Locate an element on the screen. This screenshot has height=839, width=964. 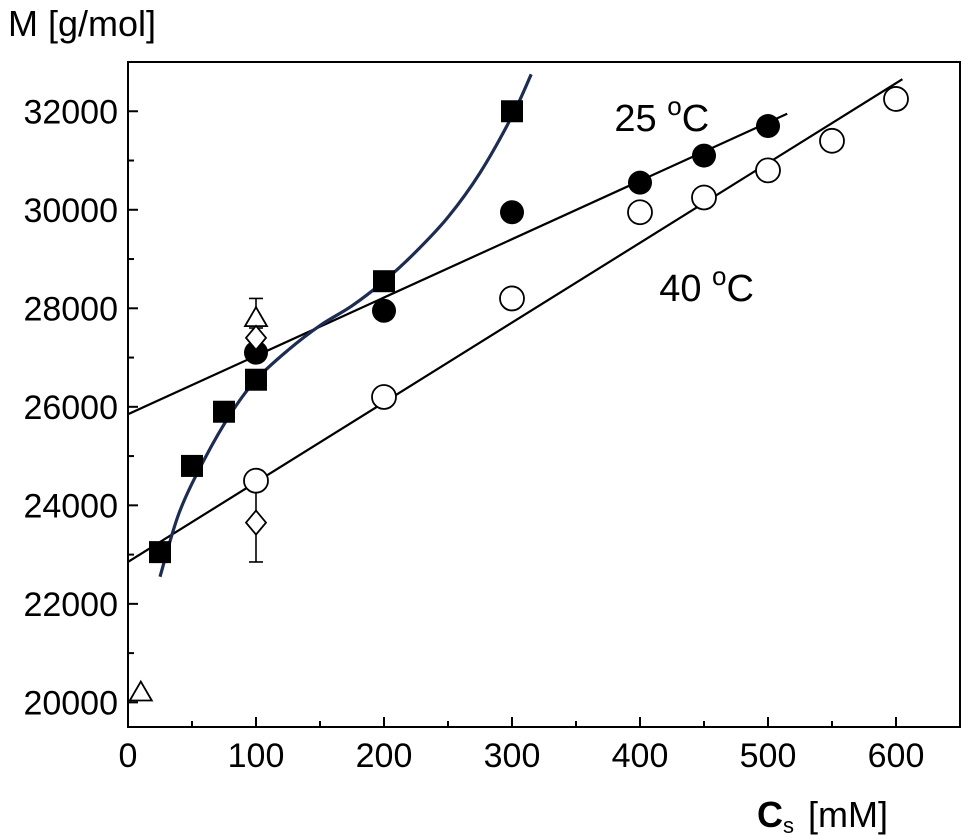
annotation-1-sup: o is located at coordinates (674, 106).